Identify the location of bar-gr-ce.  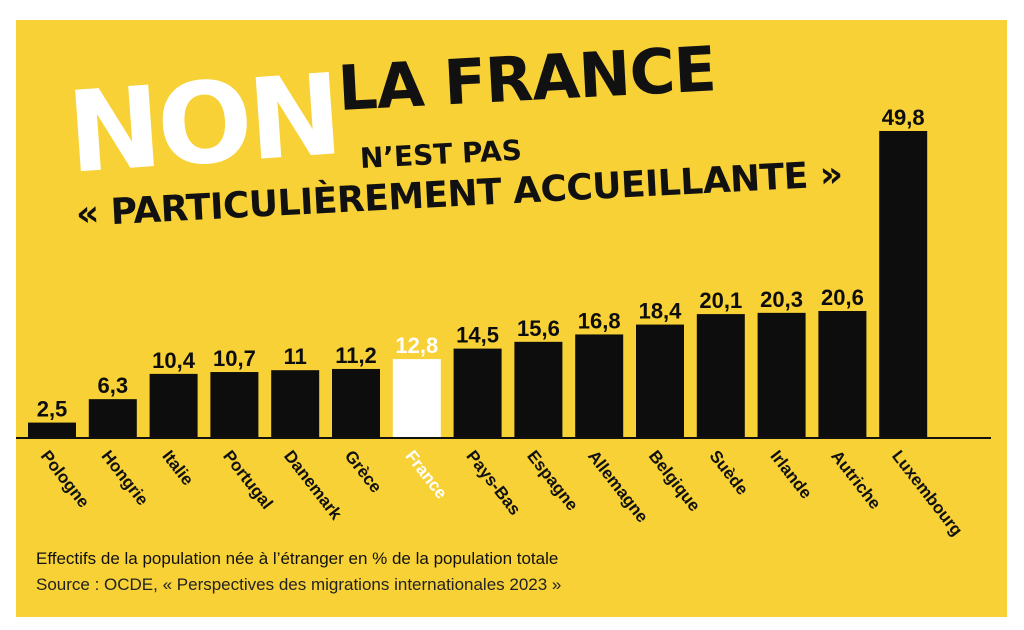
(356, 403).